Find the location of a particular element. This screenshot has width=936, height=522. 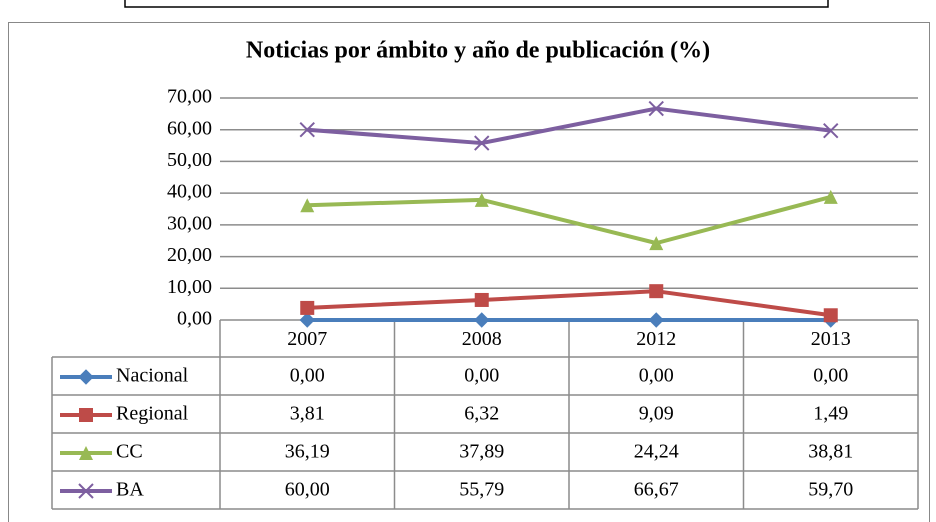

y-tick-label: 20,00 is located at coordinates (189, 255).